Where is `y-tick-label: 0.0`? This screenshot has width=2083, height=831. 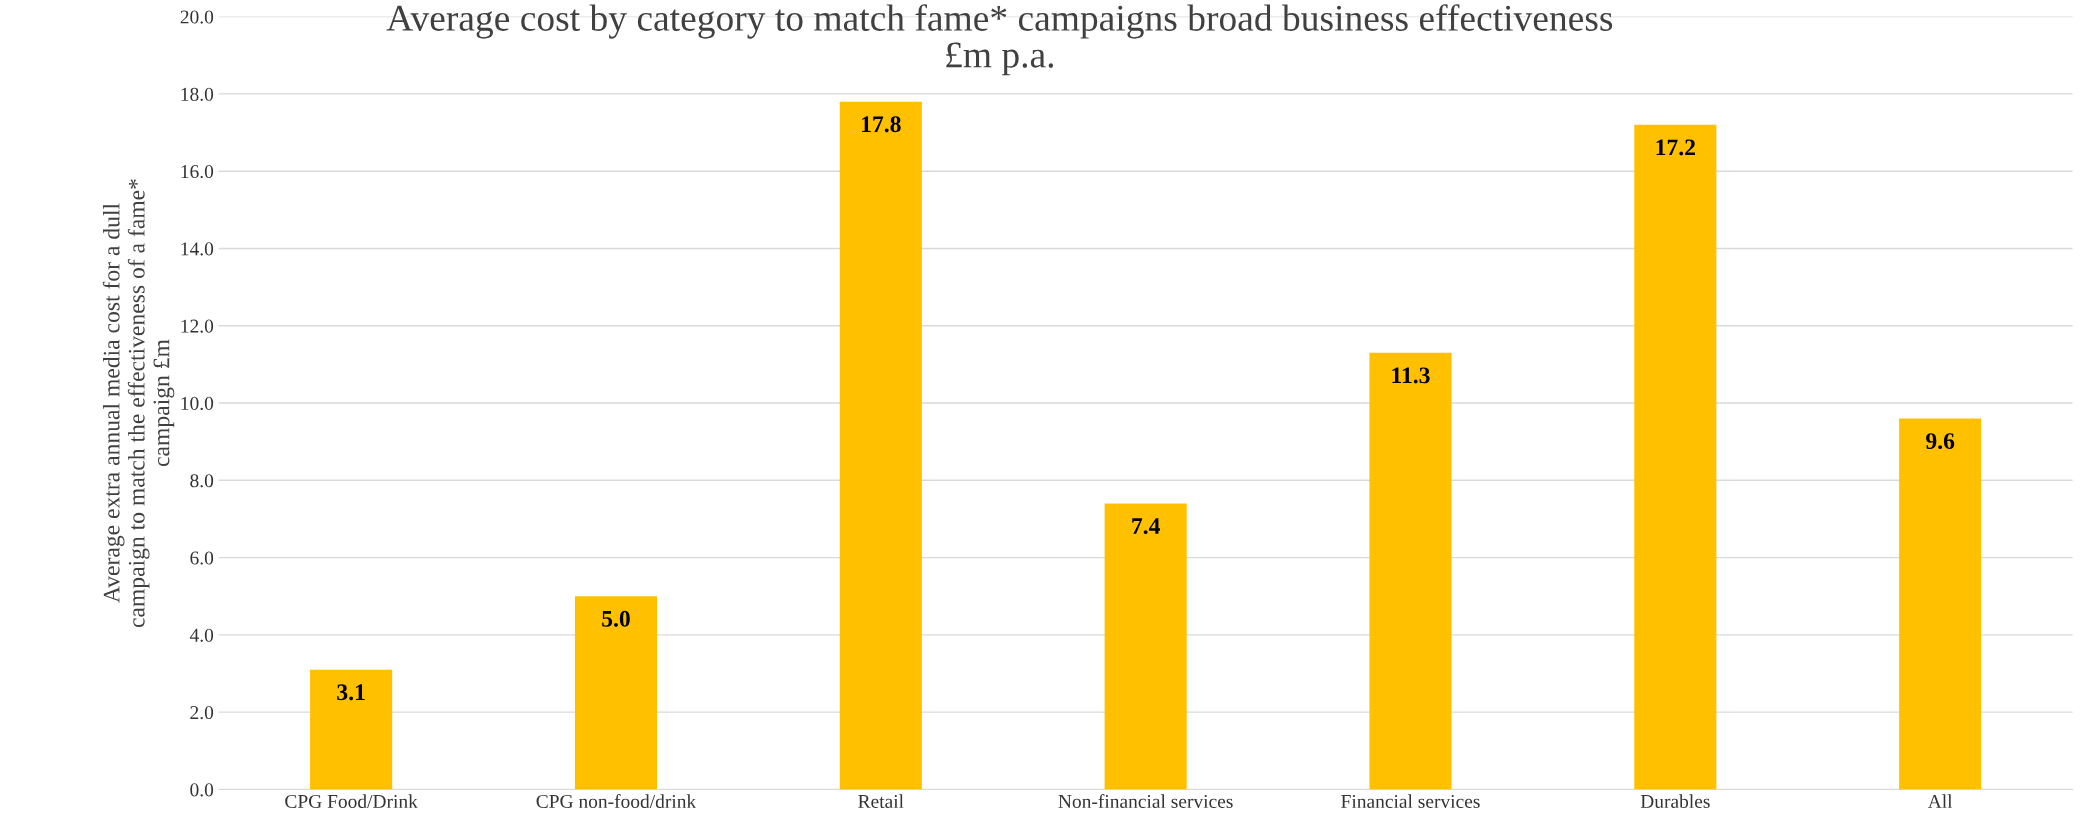
y-tick-label: 0.0 is located at coordinates (202, 790).